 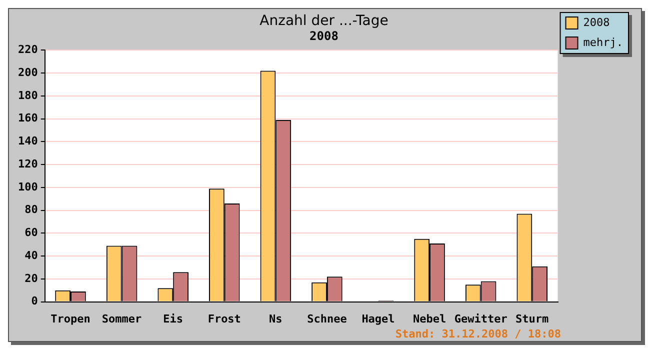 What do you see at coordinates (603, 42) in the screenshot?
I see `legend-label: mehrj.` at bounding box center [603, 42].